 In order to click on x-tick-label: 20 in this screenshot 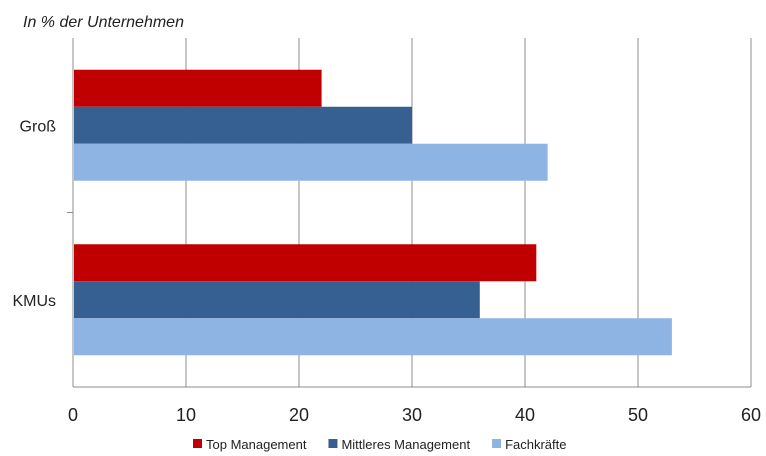, I will do `click(299, 415)`.